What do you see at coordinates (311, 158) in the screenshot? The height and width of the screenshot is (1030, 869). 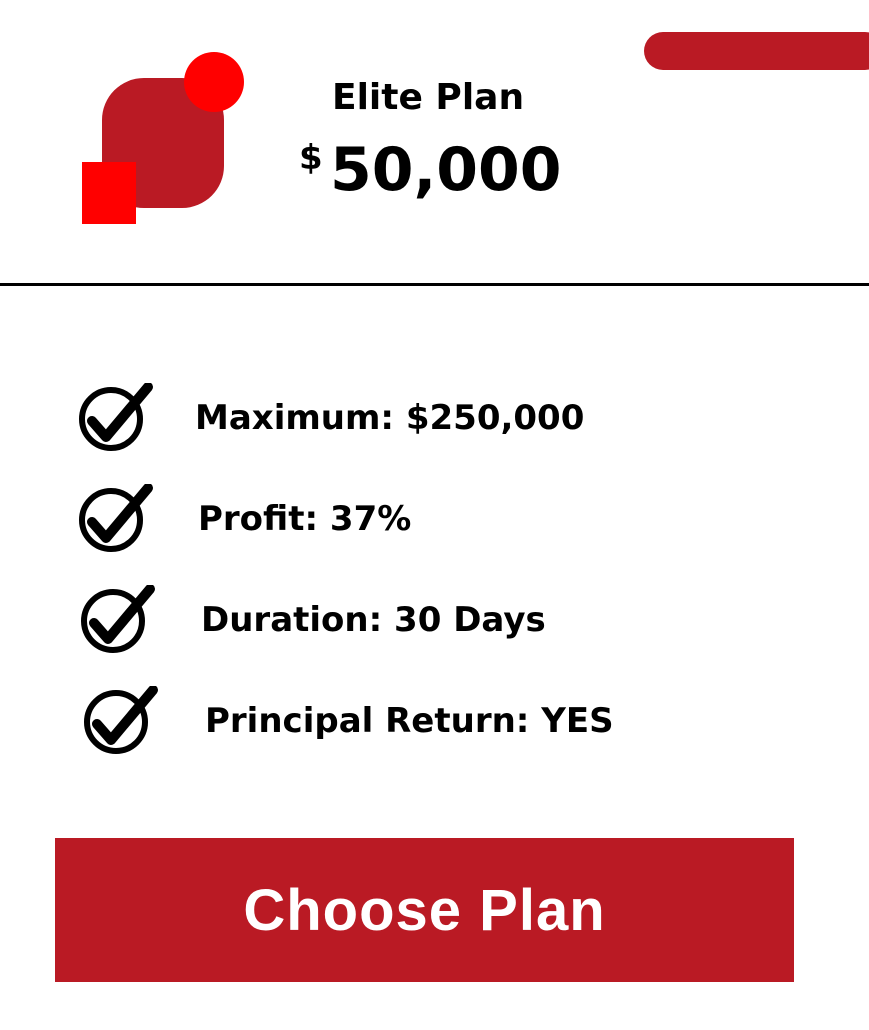 I see `price-currency-symbol: $` at bounding box center [311, 158].